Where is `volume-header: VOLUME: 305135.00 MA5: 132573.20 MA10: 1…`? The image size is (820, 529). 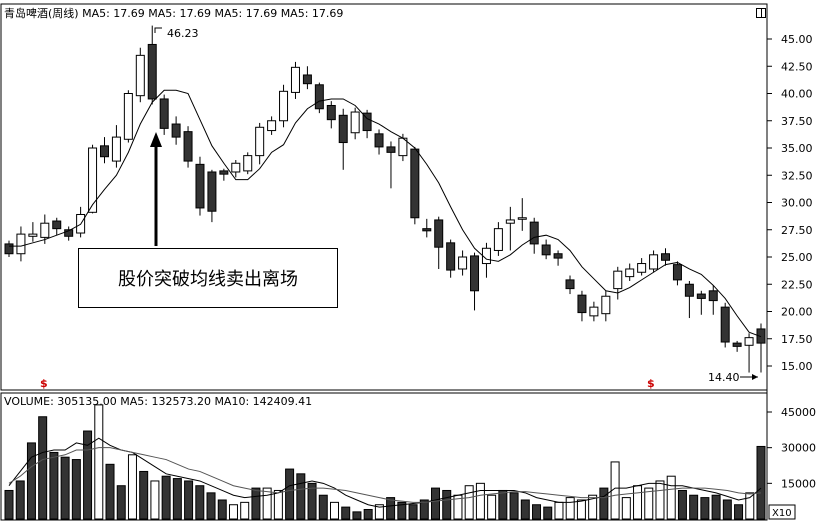
volume-header: VOLUME: 305135.00 MA5: 132573.20 MA10: 1… is located at coordinates (158, 401).